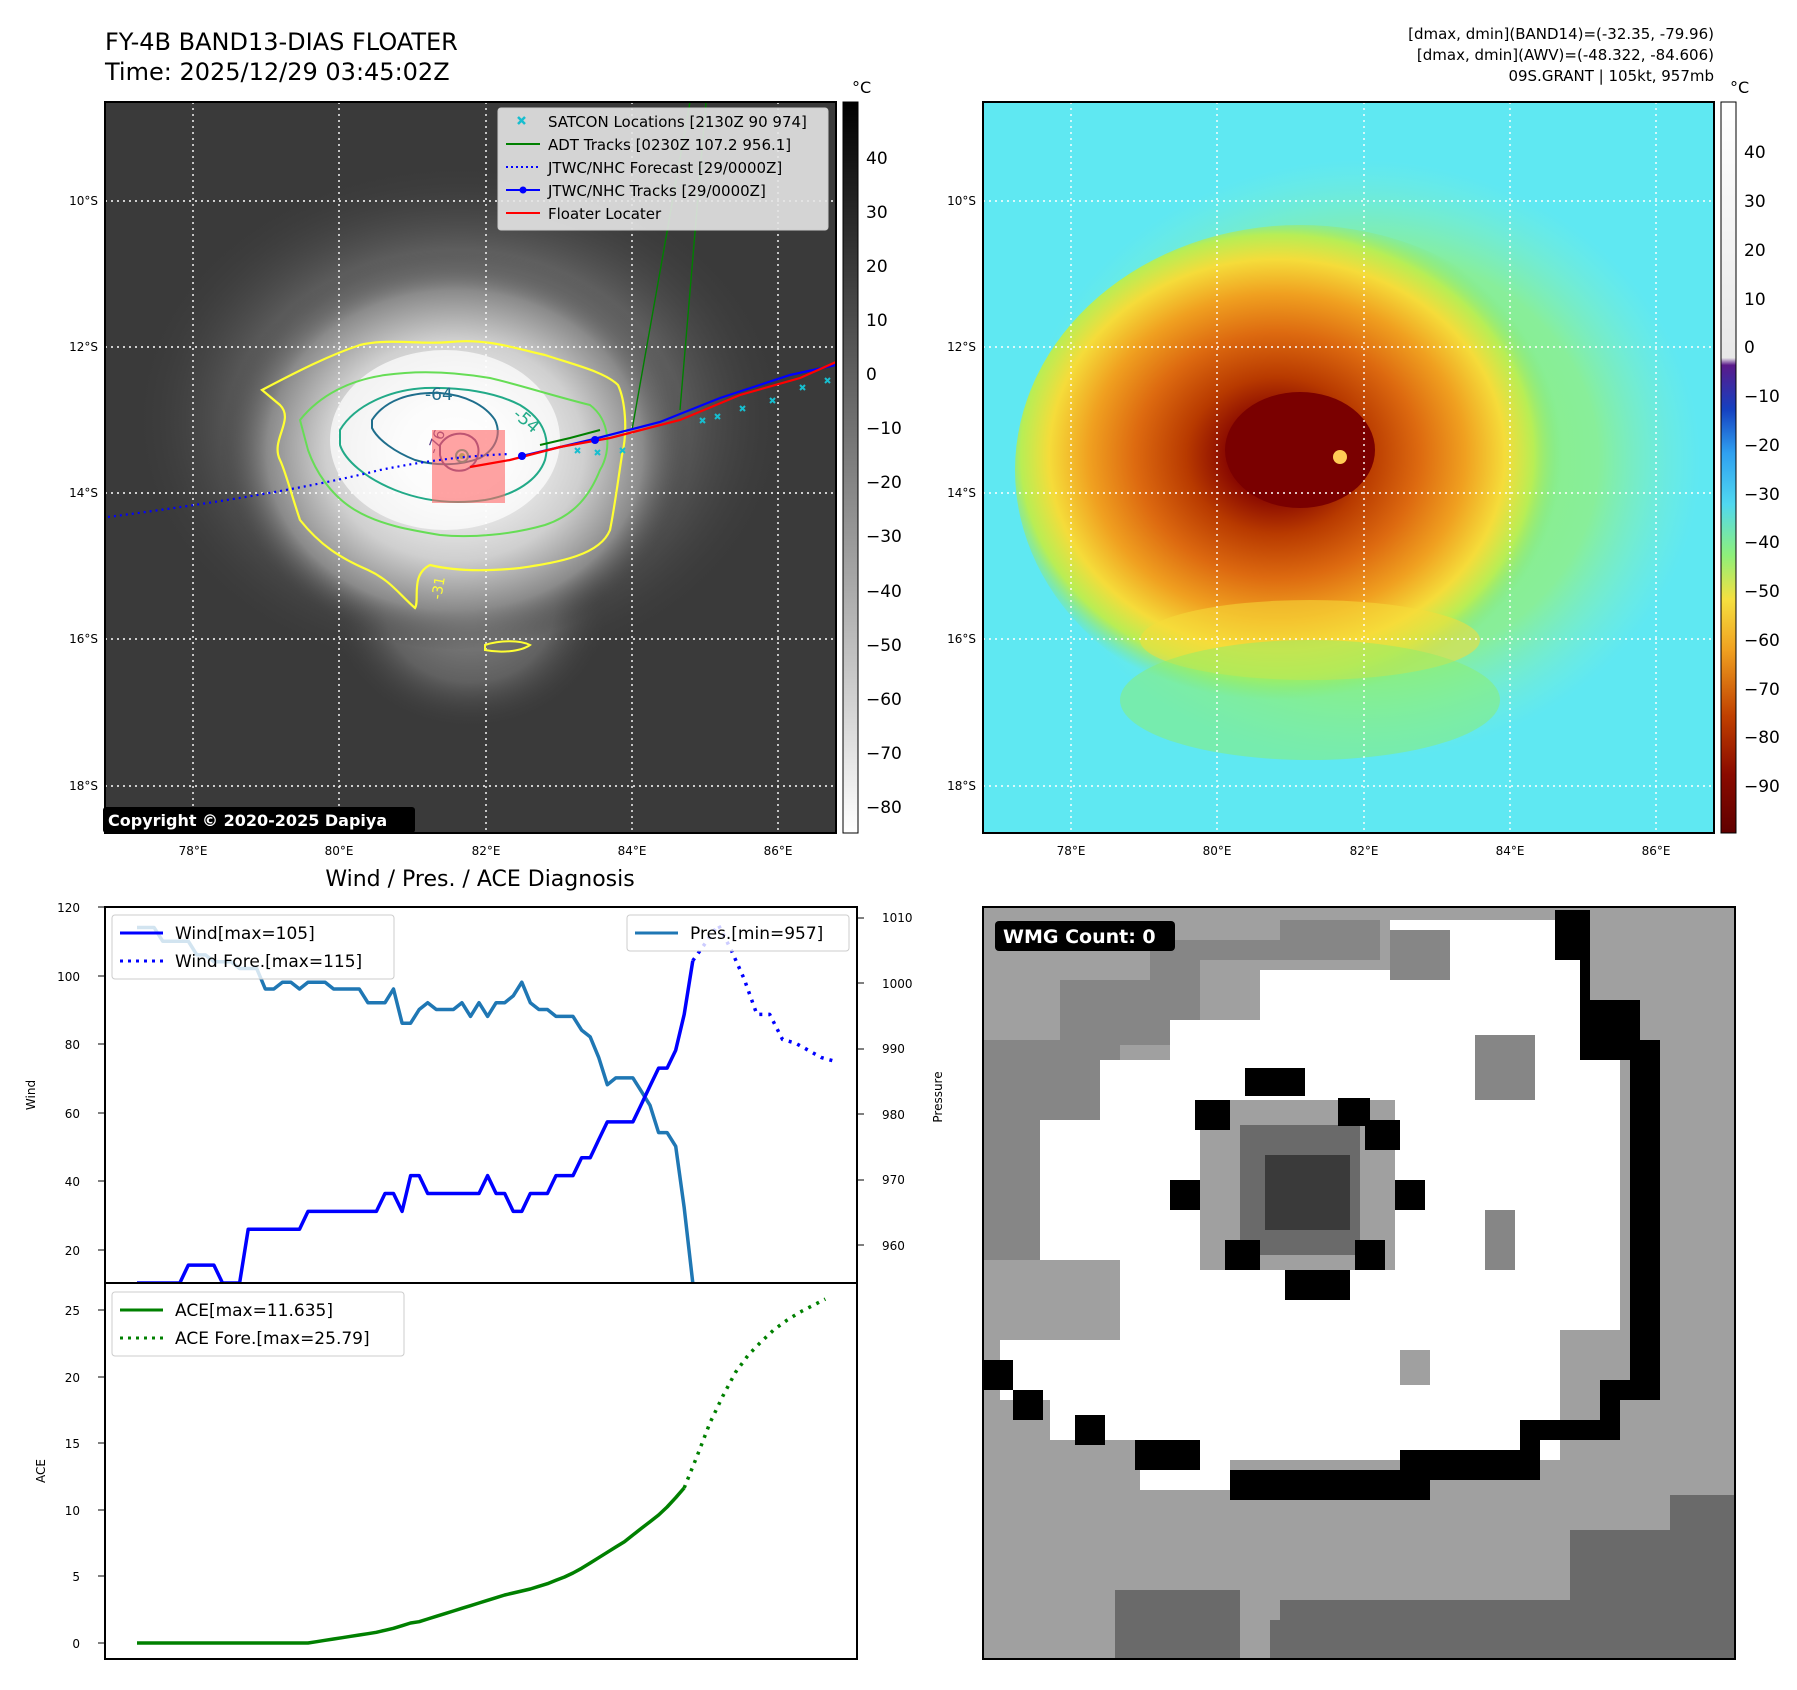 Image resolution: width=1797 pixels, height=1690 pixels. Describe the element at coordinates (508, 646) in the screenshot. I see `contour-band` at that location.